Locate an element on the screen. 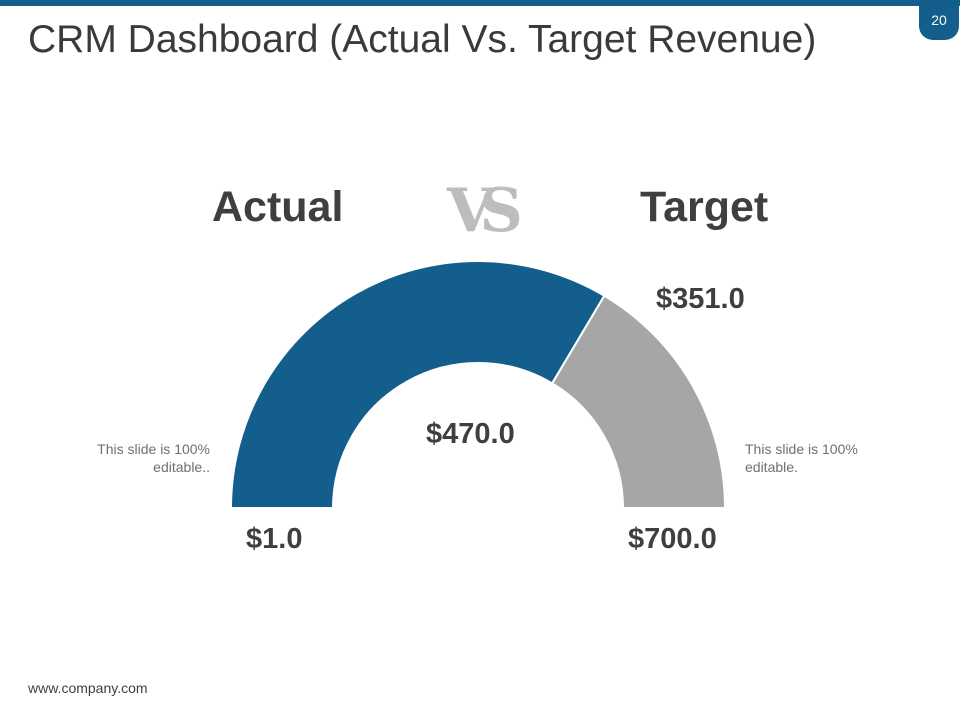 The image size is (960, 720). slide-number-badge: 20 is located at coordinates (939, 20).